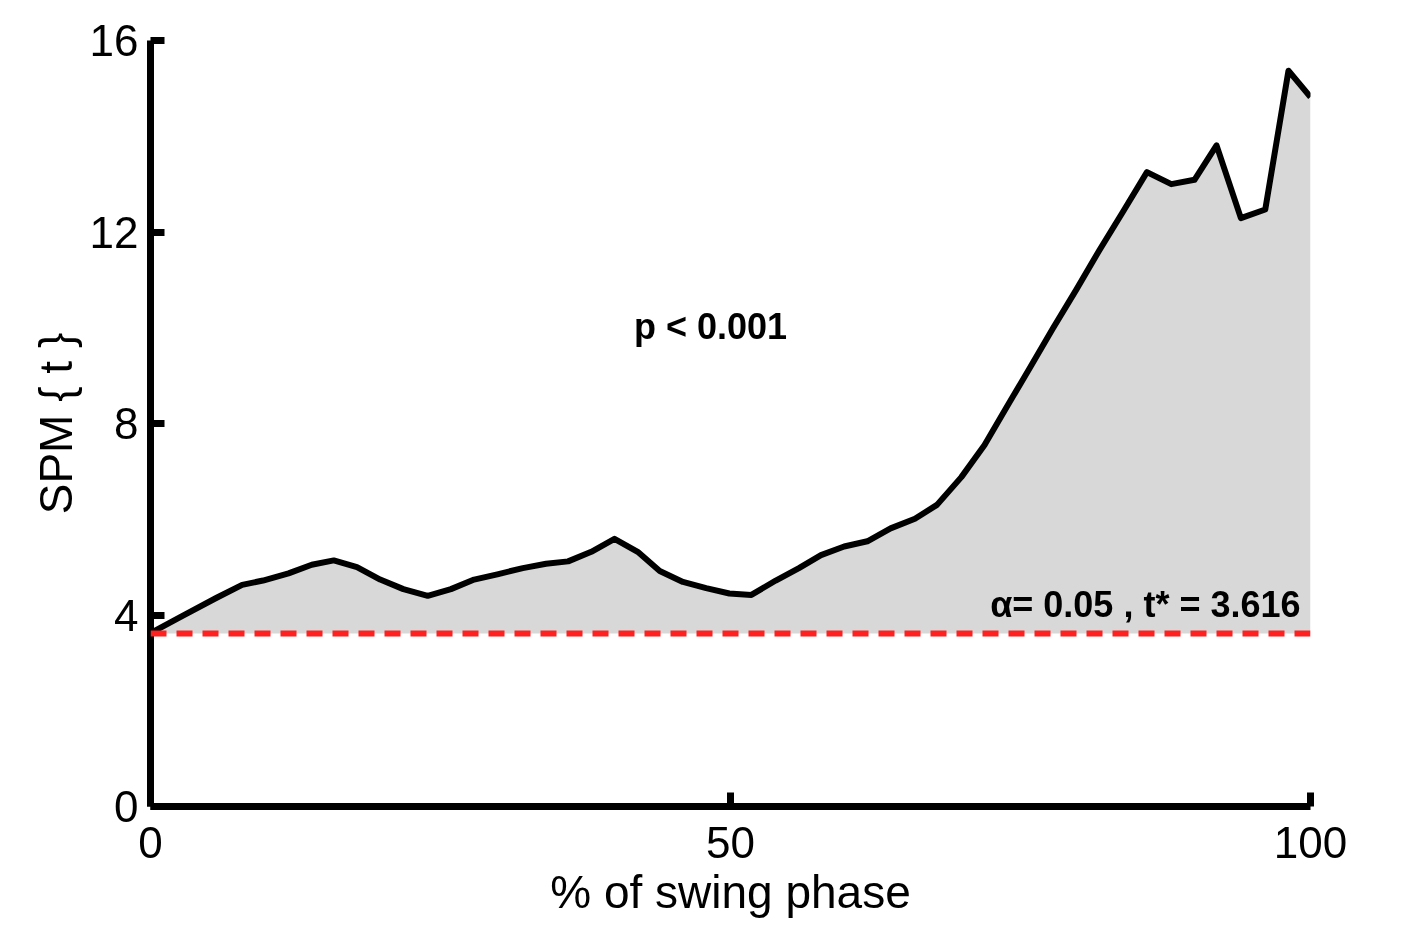 This screenshot has width=1421, height=930. What do you see at coordinates (710, 326) in the screenshot?
I see `annotation: p < 0.001` at bounding box center [710, 326].